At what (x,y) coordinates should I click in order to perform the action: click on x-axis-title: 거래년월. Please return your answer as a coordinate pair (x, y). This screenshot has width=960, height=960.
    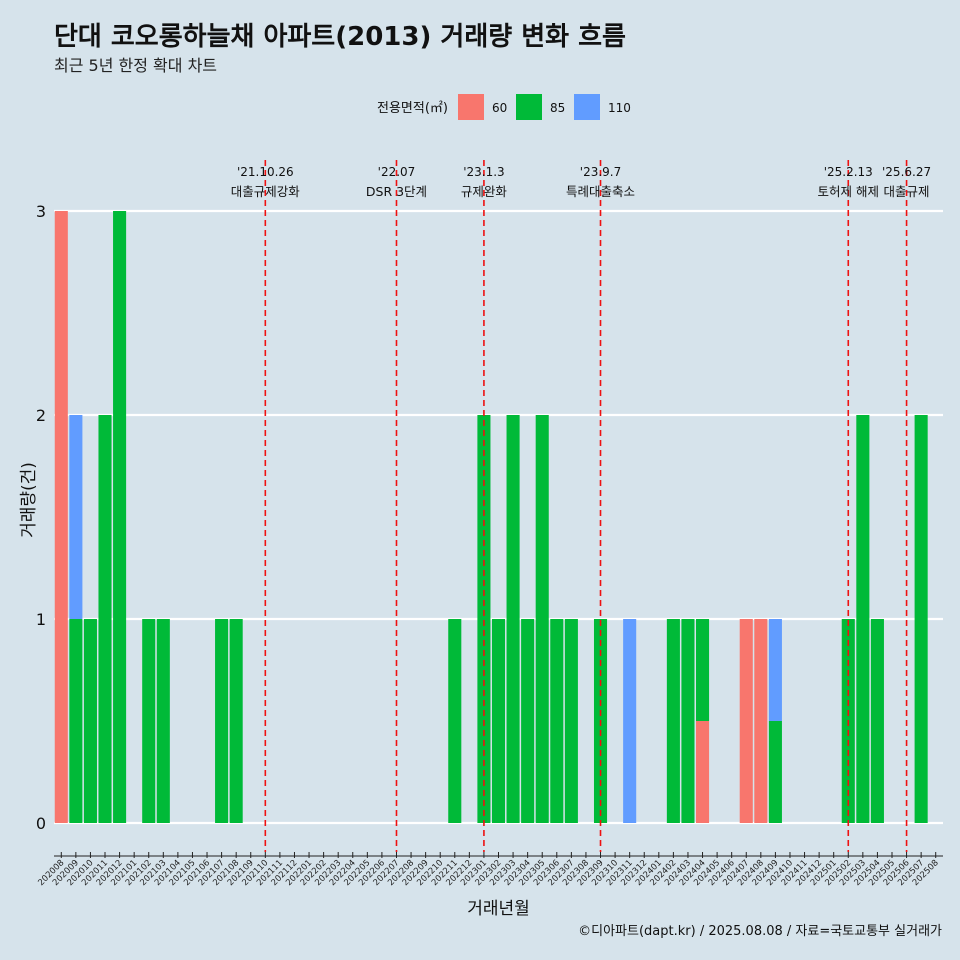
    Looking at the image, I should click on (498, 909).